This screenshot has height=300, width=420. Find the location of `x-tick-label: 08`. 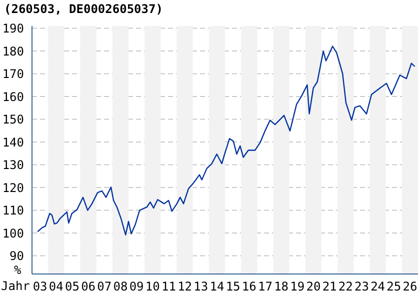

x-tick-label: 08 is located at coordinates (120, 287).